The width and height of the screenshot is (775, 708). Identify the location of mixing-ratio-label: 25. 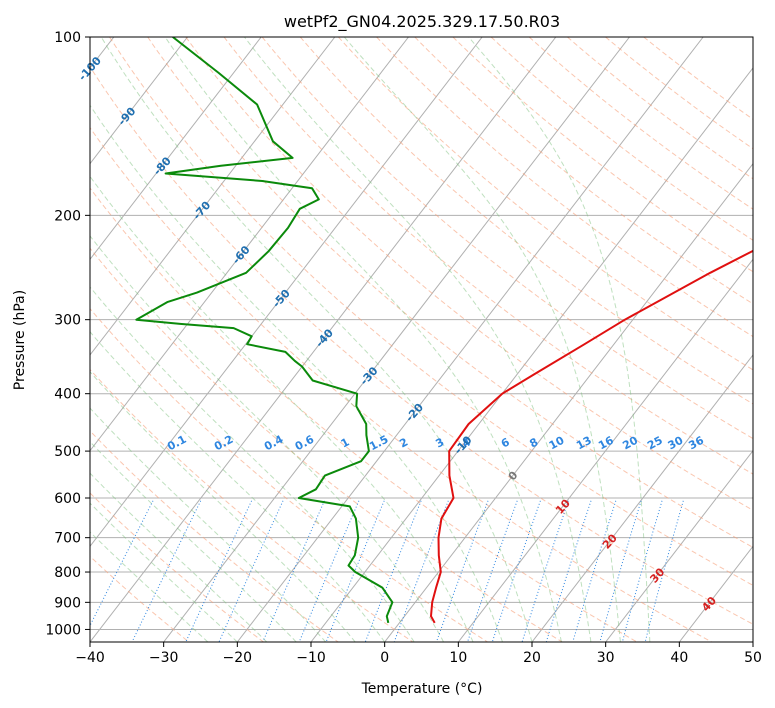
(655, 443).